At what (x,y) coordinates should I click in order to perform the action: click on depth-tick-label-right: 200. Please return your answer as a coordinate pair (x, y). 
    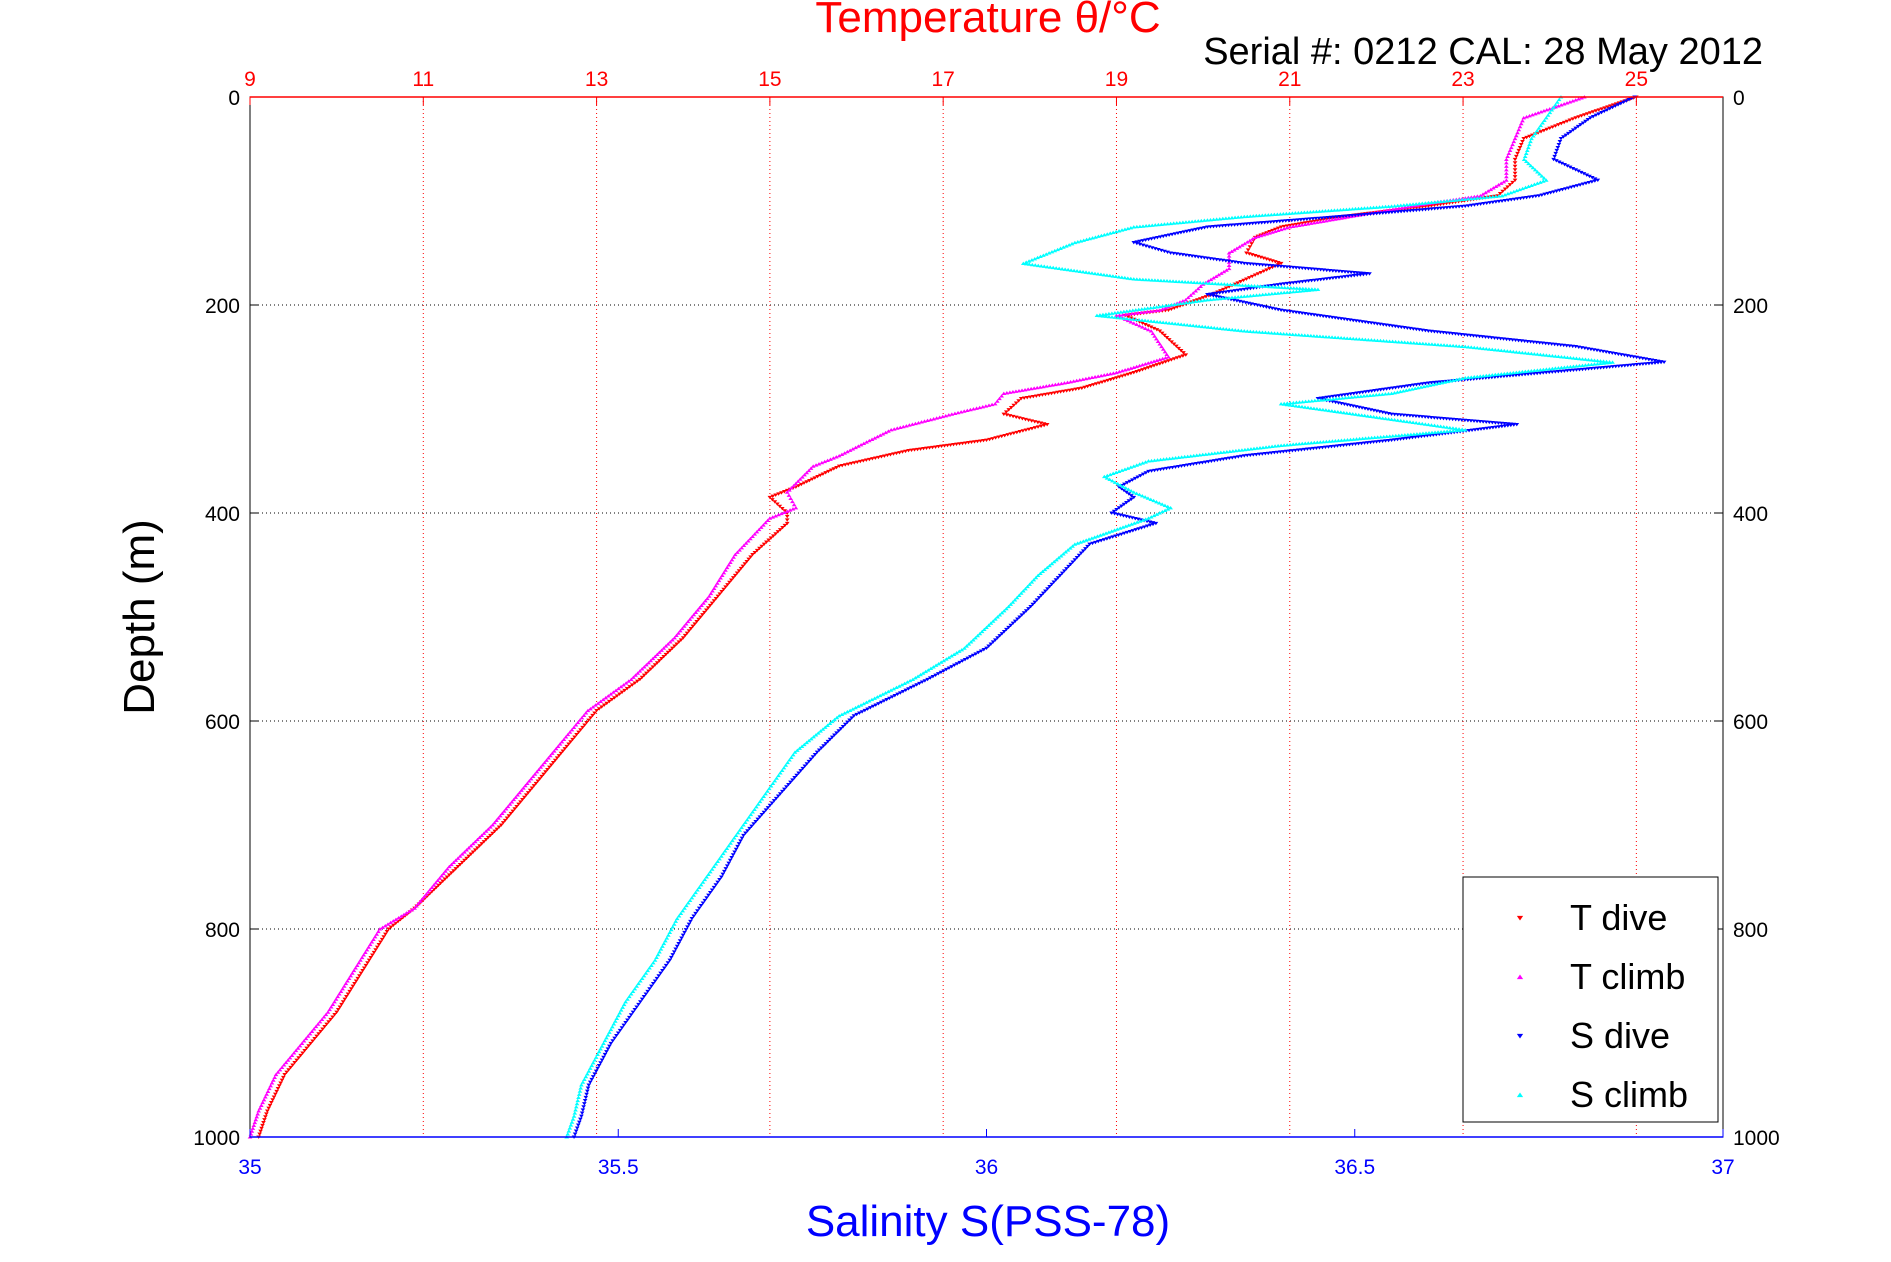
    Looking at the image, I should click on (1750, 306).